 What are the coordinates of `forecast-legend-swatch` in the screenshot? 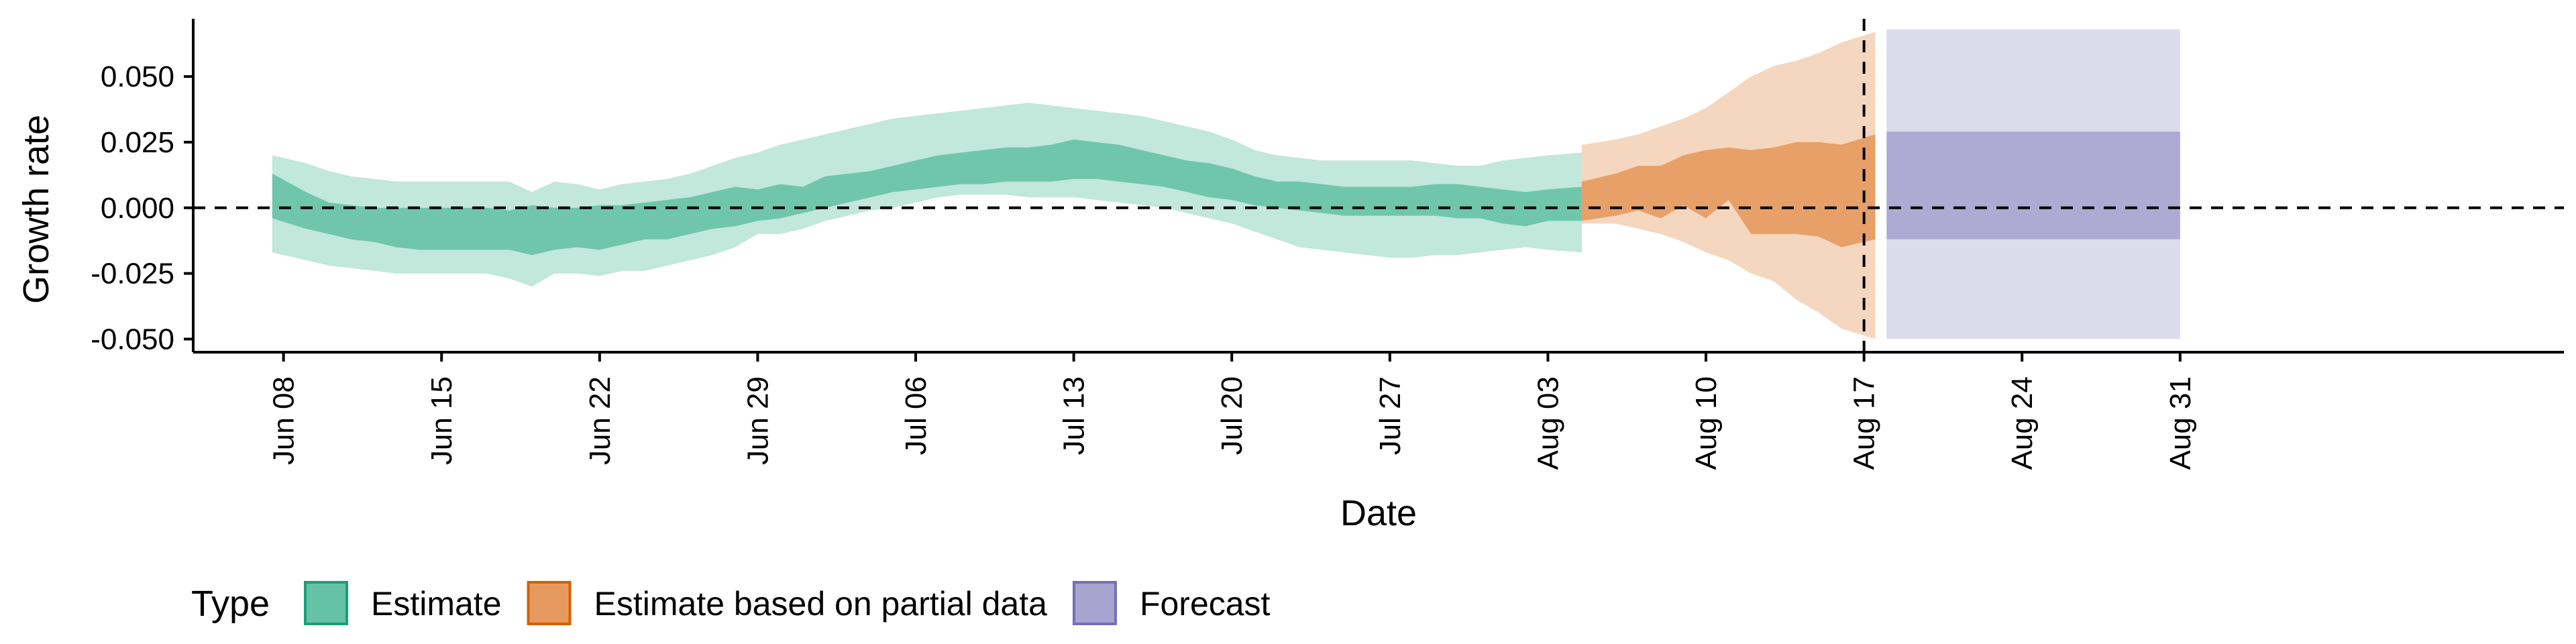 It's located at (1094, 603).